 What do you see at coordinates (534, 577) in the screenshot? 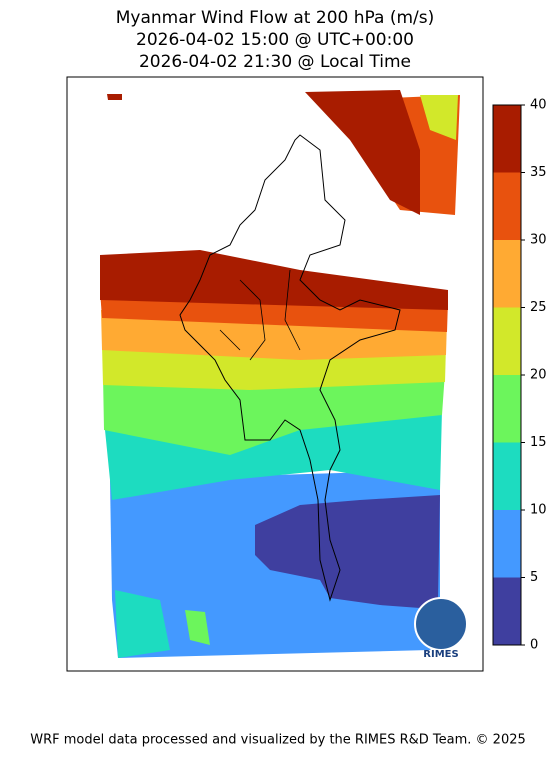
I see `colorbar-tick-label: 5` at bounding box center [534, 577].